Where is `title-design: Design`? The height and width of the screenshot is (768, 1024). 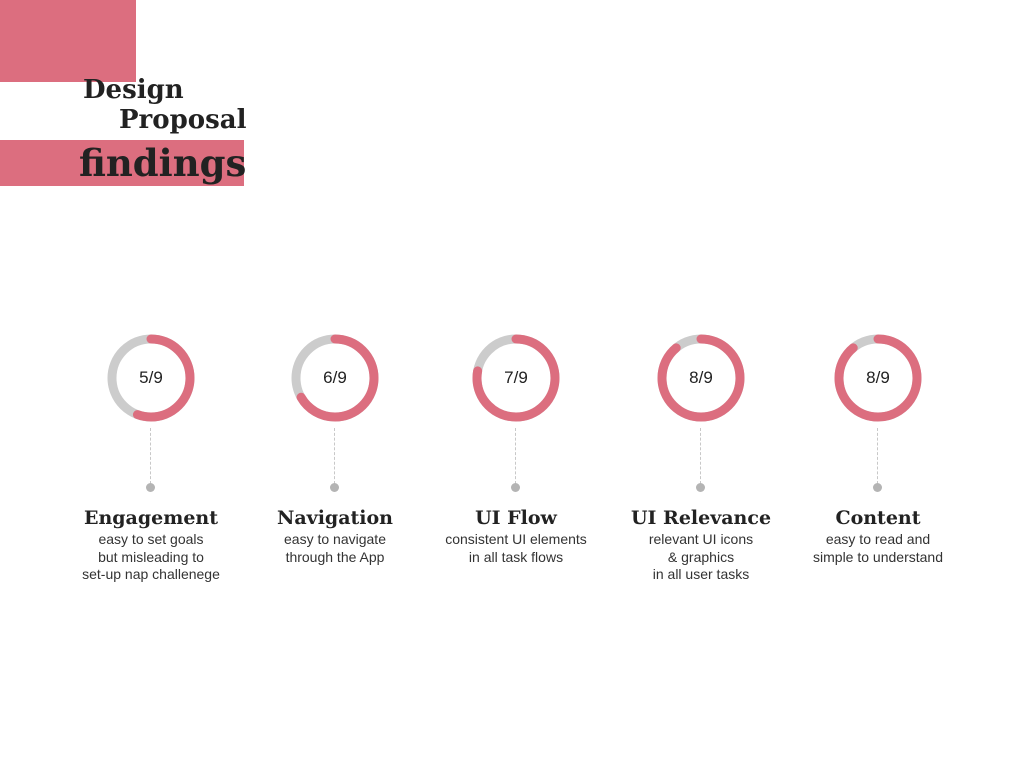
title-design: Design is located at coordinates (133, 90).